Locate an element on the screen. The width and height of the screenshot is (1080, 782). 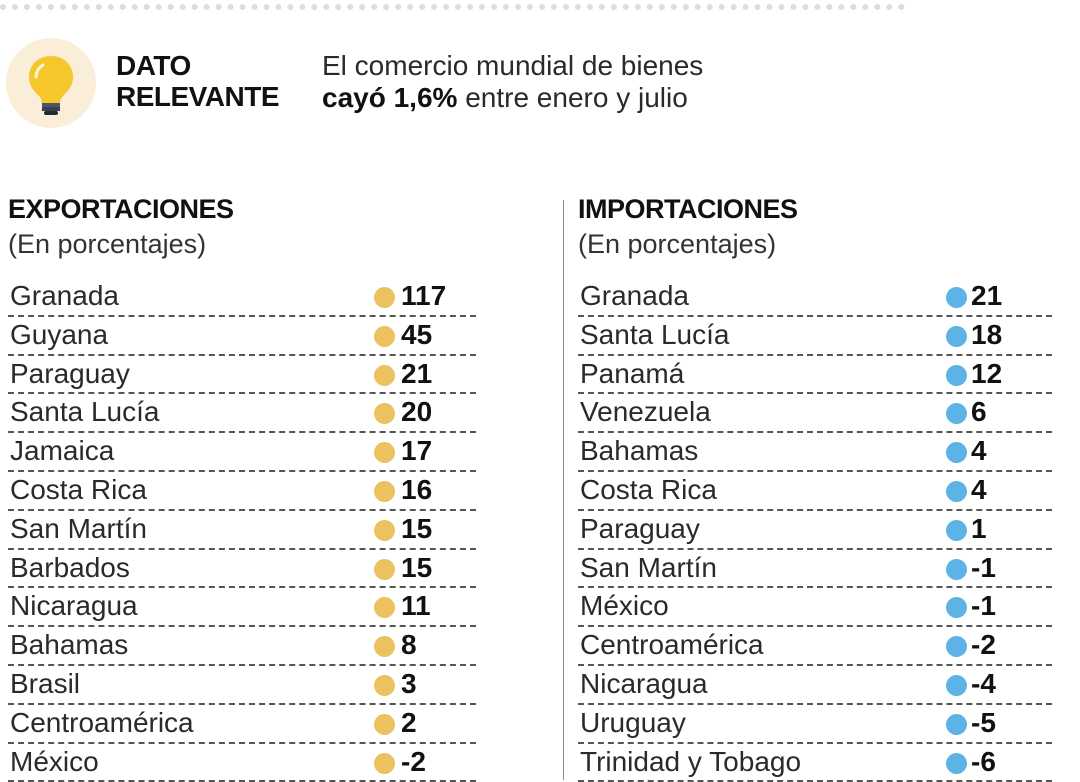
import-value: -6 is located at coordinates (983, 761).